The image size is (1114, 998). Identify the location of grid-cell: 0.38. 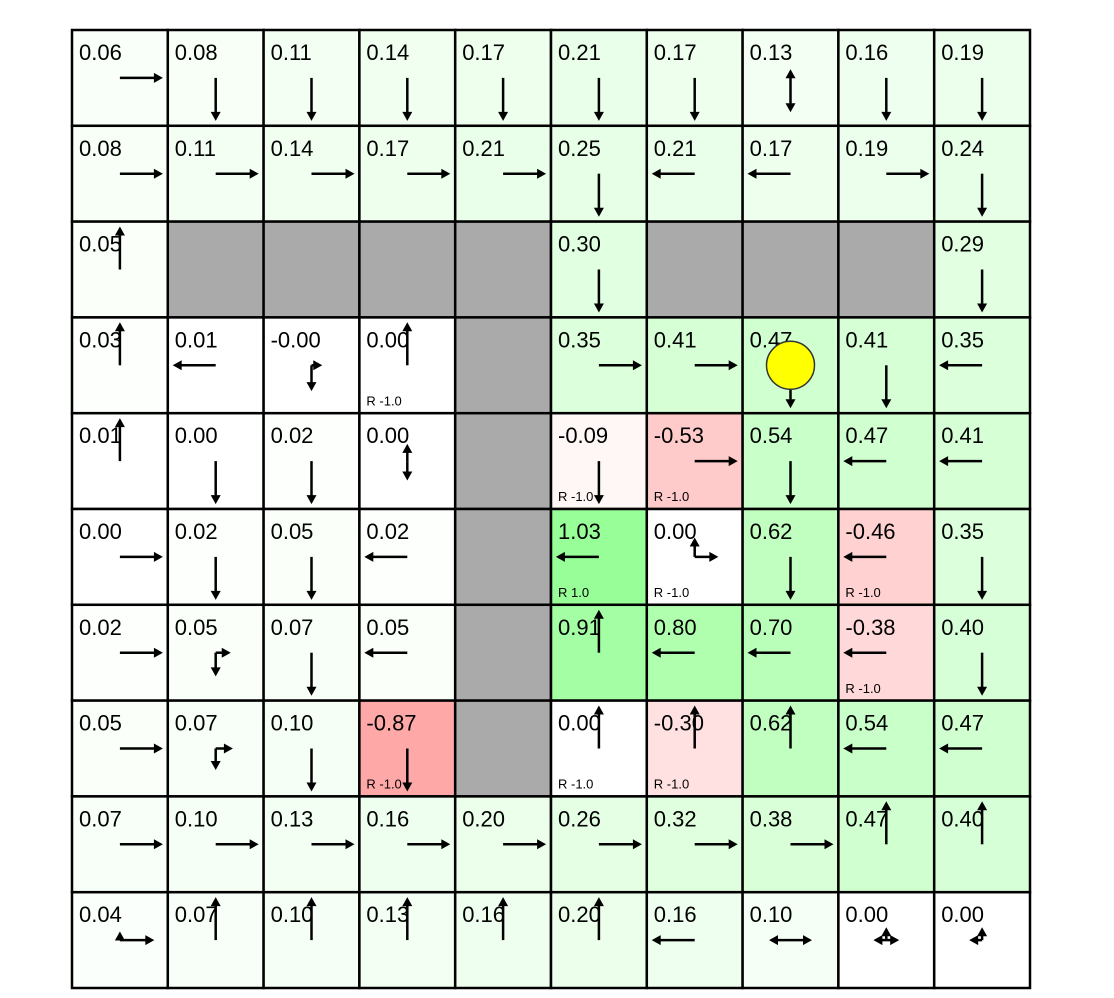
(790, 844).